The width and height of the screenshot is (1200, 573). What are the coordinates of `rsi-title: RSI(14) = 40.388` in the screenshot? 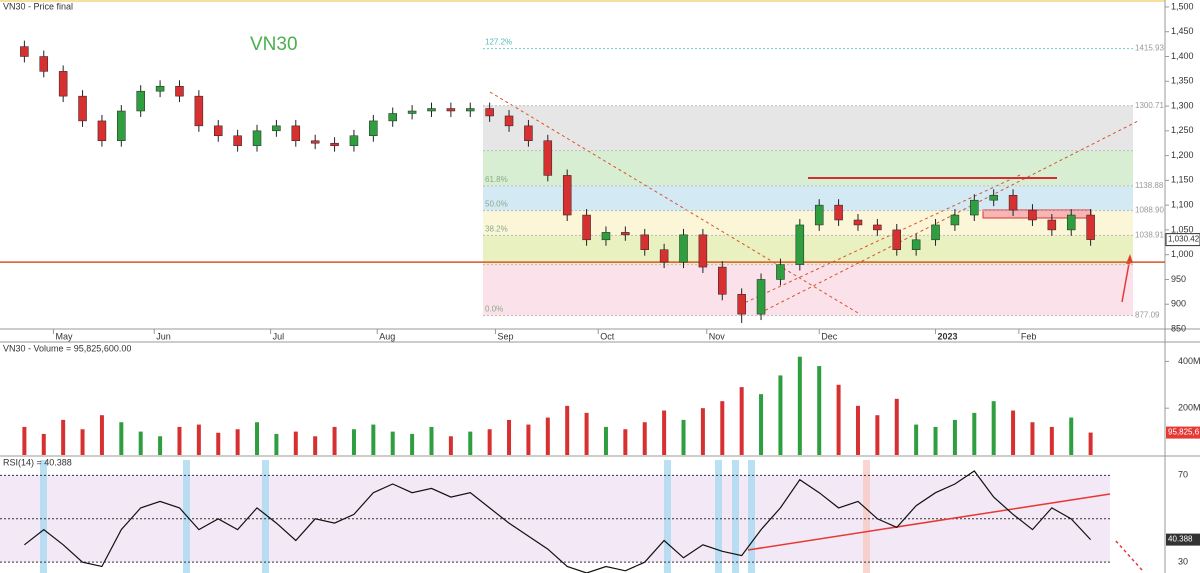 It's located at (37, 462).